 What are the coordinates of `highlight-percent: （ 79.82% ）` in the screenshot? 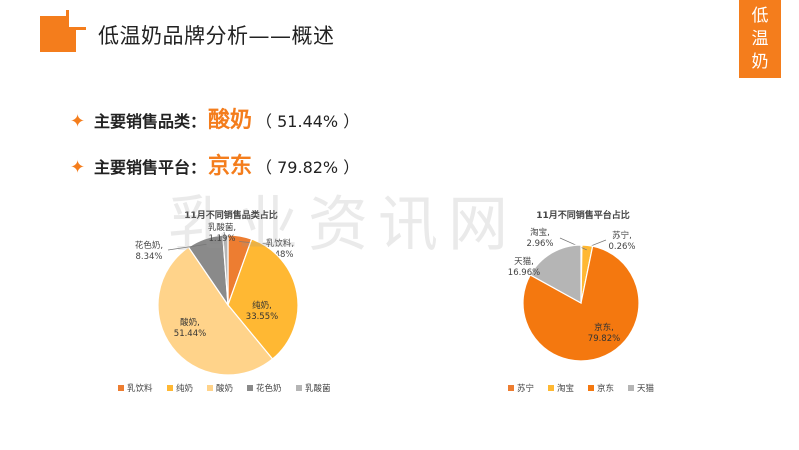 It's located at (308, 167).